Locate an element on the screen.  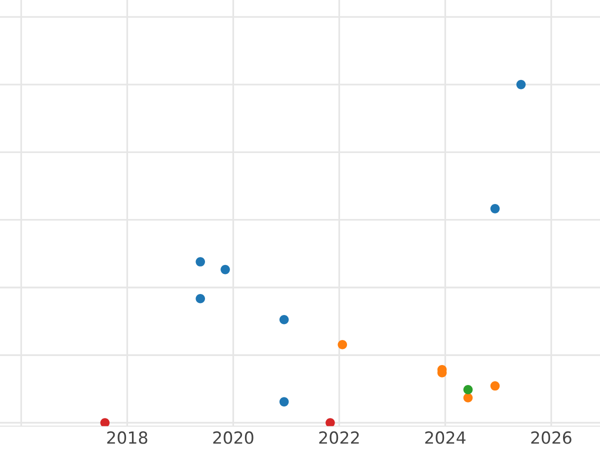
x-tick-label: 2022 is located at coordinates (339, 437).